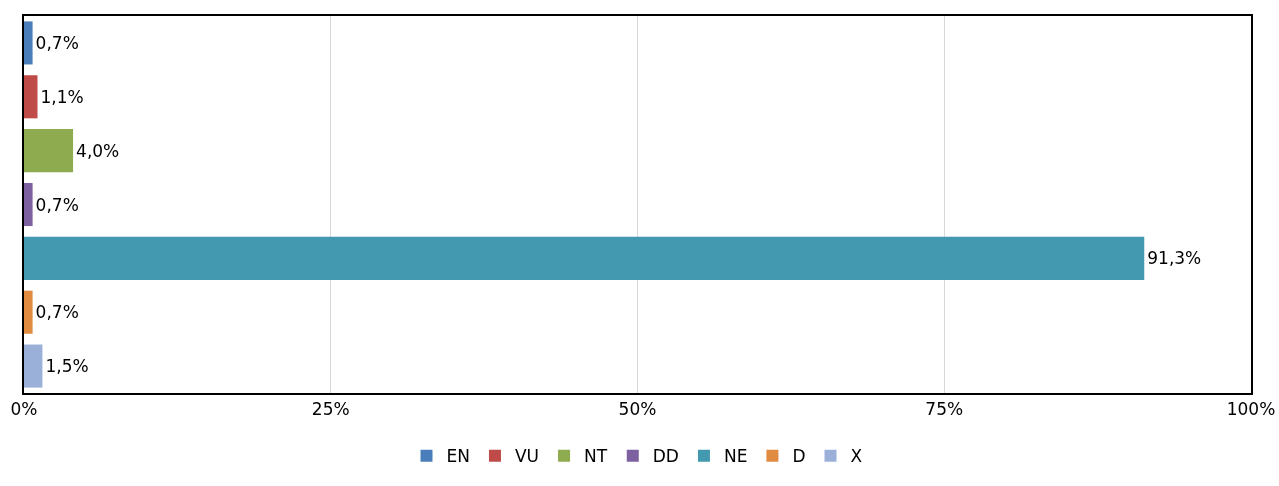 The width and height of the screenshot is (1279, 486). What do you see at coordinates (67, 366) in the screenshot?
I see `data-label: 1,5%` at bounding box center [67, 366].